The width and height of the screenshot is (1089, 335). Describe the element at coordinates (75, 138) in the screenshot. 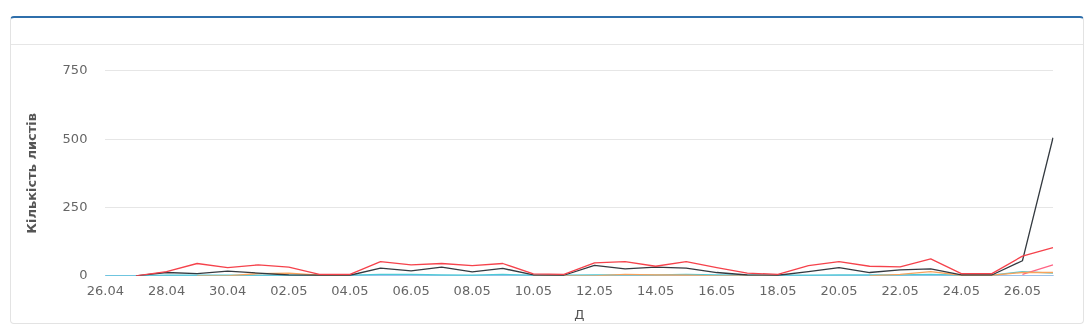

I see `y-tick-label: 500` at that location.